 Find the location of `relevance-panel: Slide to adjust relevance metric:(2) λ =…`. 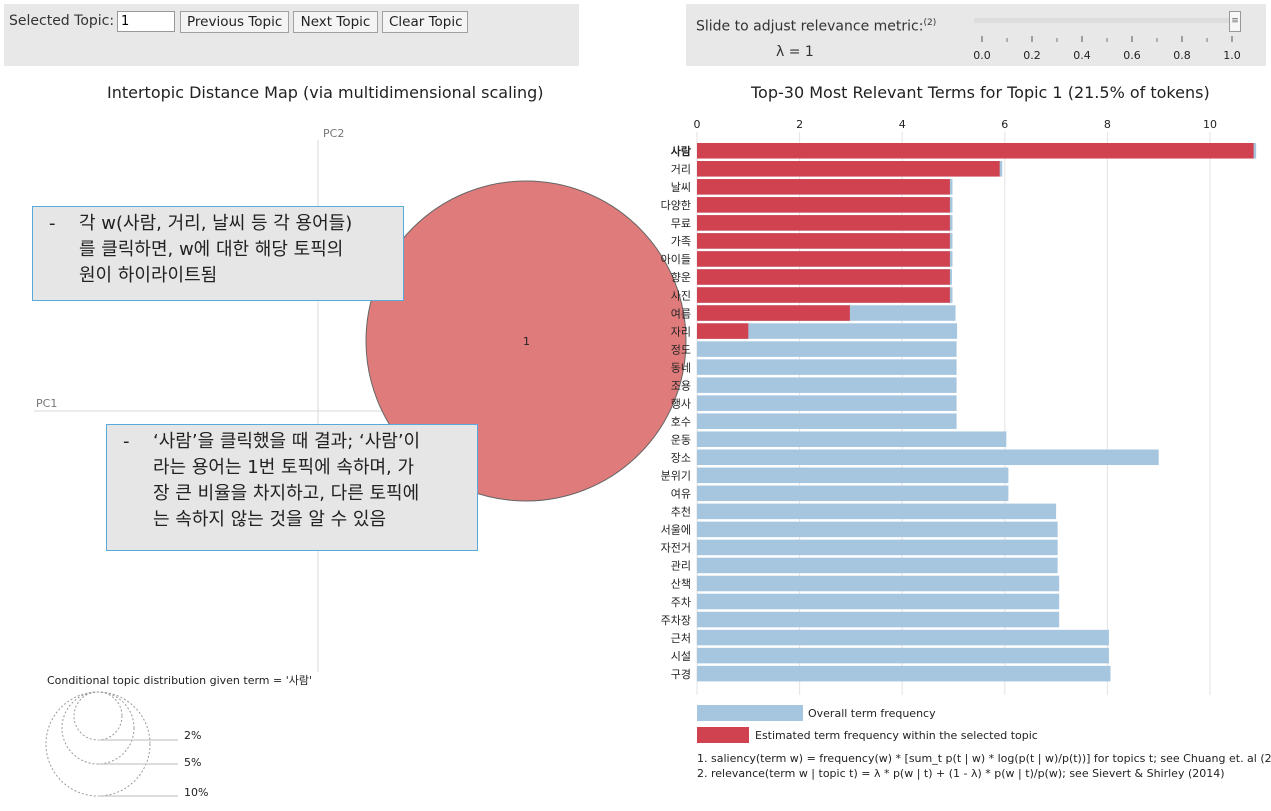

relevance-panel: Slide to adjust relevance metric:(2) λ =… is located at coordinates (976, 35).